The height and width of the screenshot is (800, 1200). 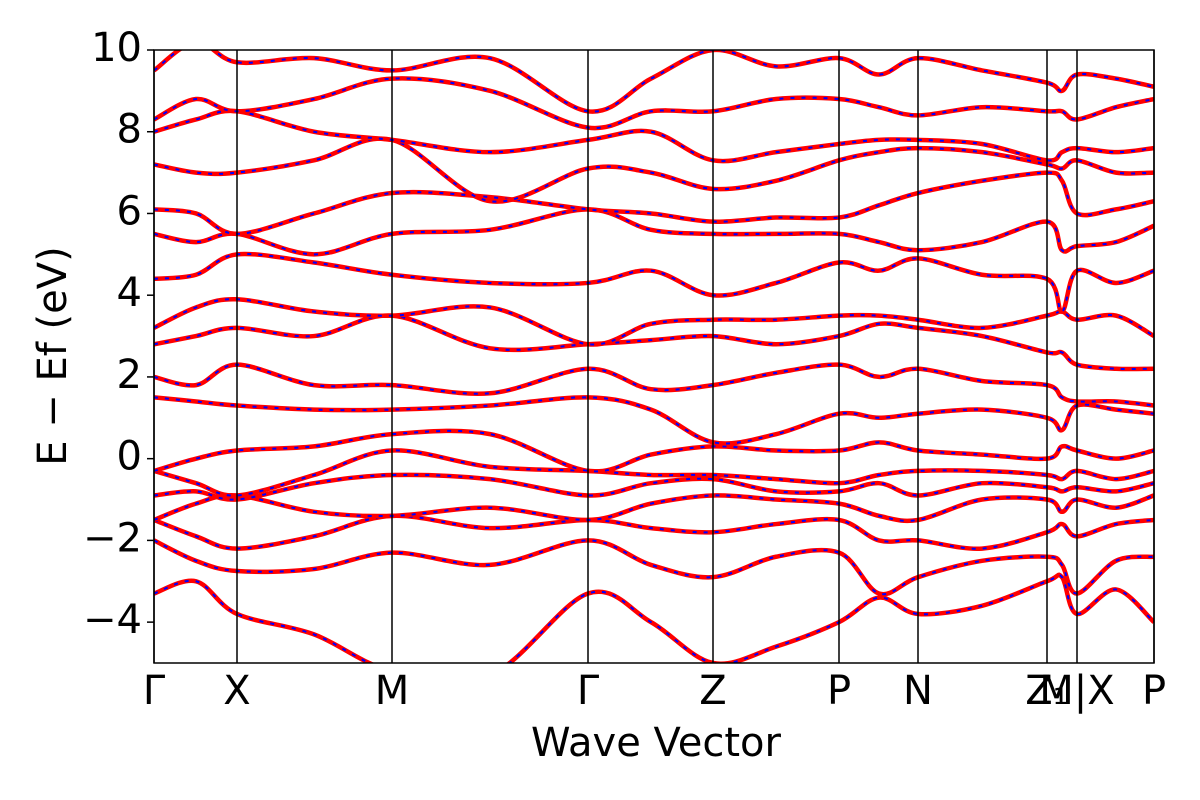 I want to click on x-tick-label: N, so click(x=918, y=691).